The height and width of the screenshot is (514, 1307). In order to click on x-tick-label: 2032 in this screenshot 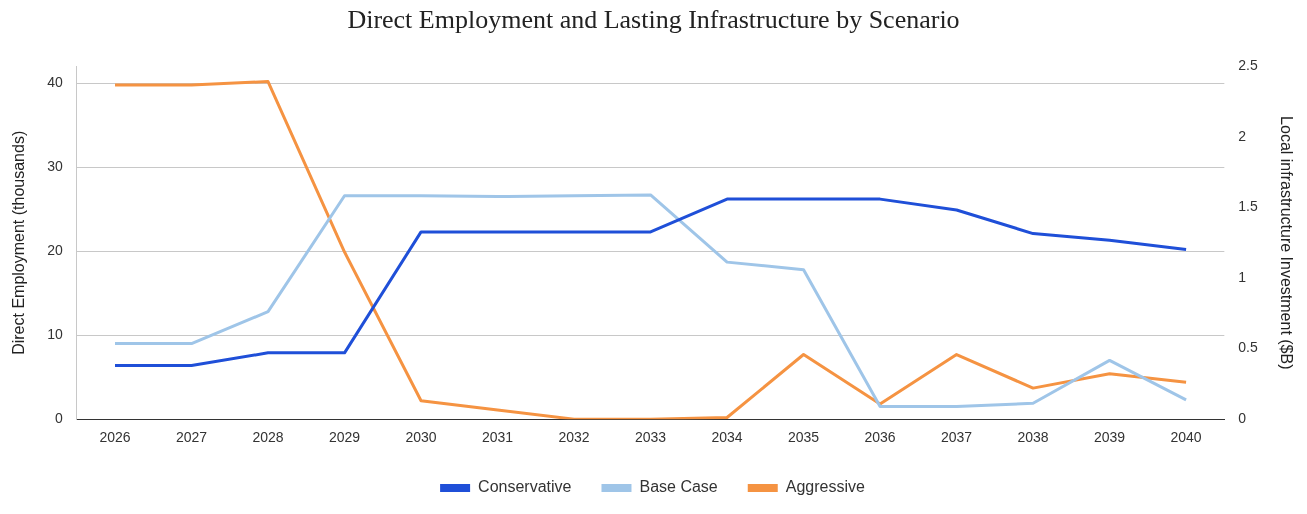, I will do `click(574, 437)`.